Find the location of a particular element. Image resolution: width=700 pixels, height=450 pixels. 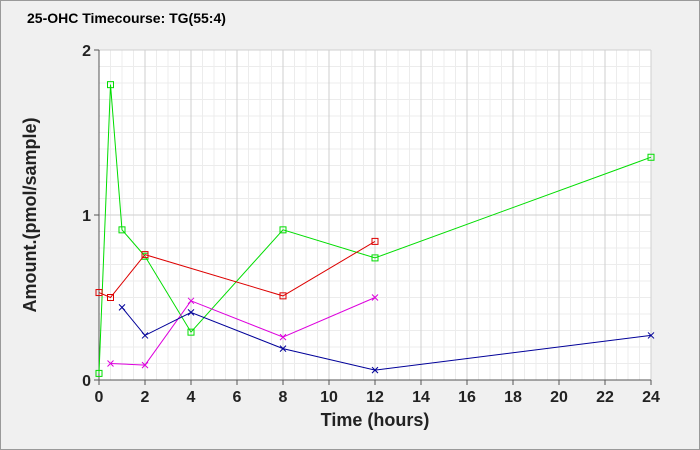

x-tick-label: 14 is located at coordinates (421, 397).